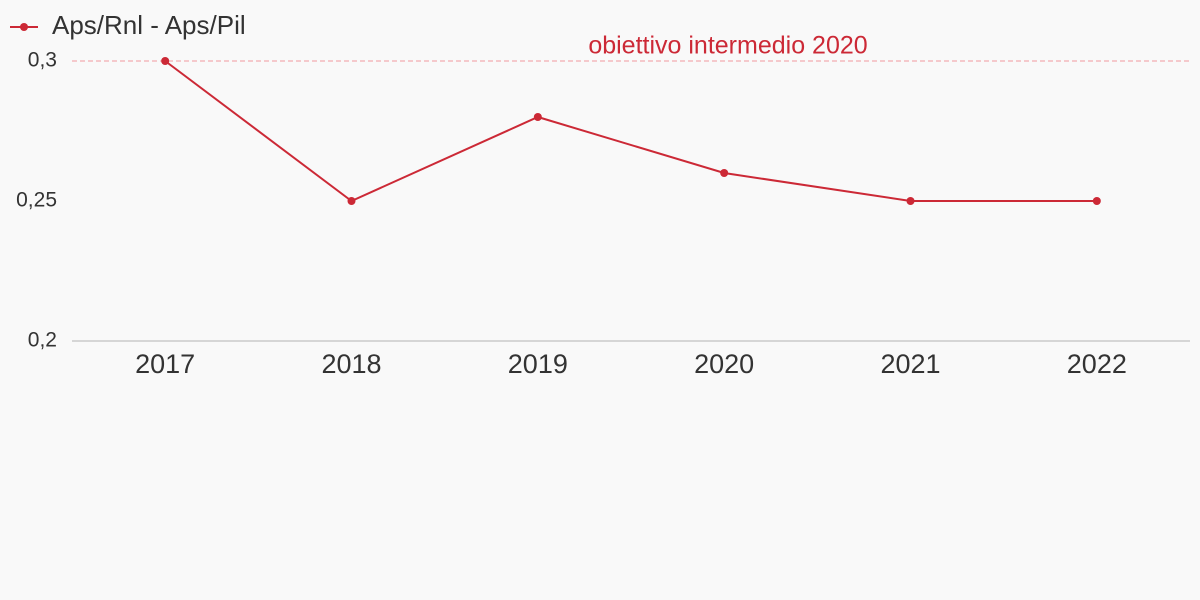 The height and width of the screenshot is (600, 1200). What do you see at coordinates (910, 364) in the screenshot?
I see `x-tick-label: 2021` at bounding box center [910, 364].